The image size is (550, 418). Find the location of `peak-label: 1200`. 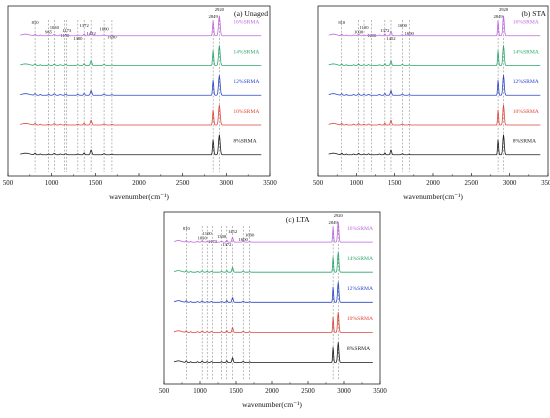

peak-label: 1200 is located at coordinates (372, 35).